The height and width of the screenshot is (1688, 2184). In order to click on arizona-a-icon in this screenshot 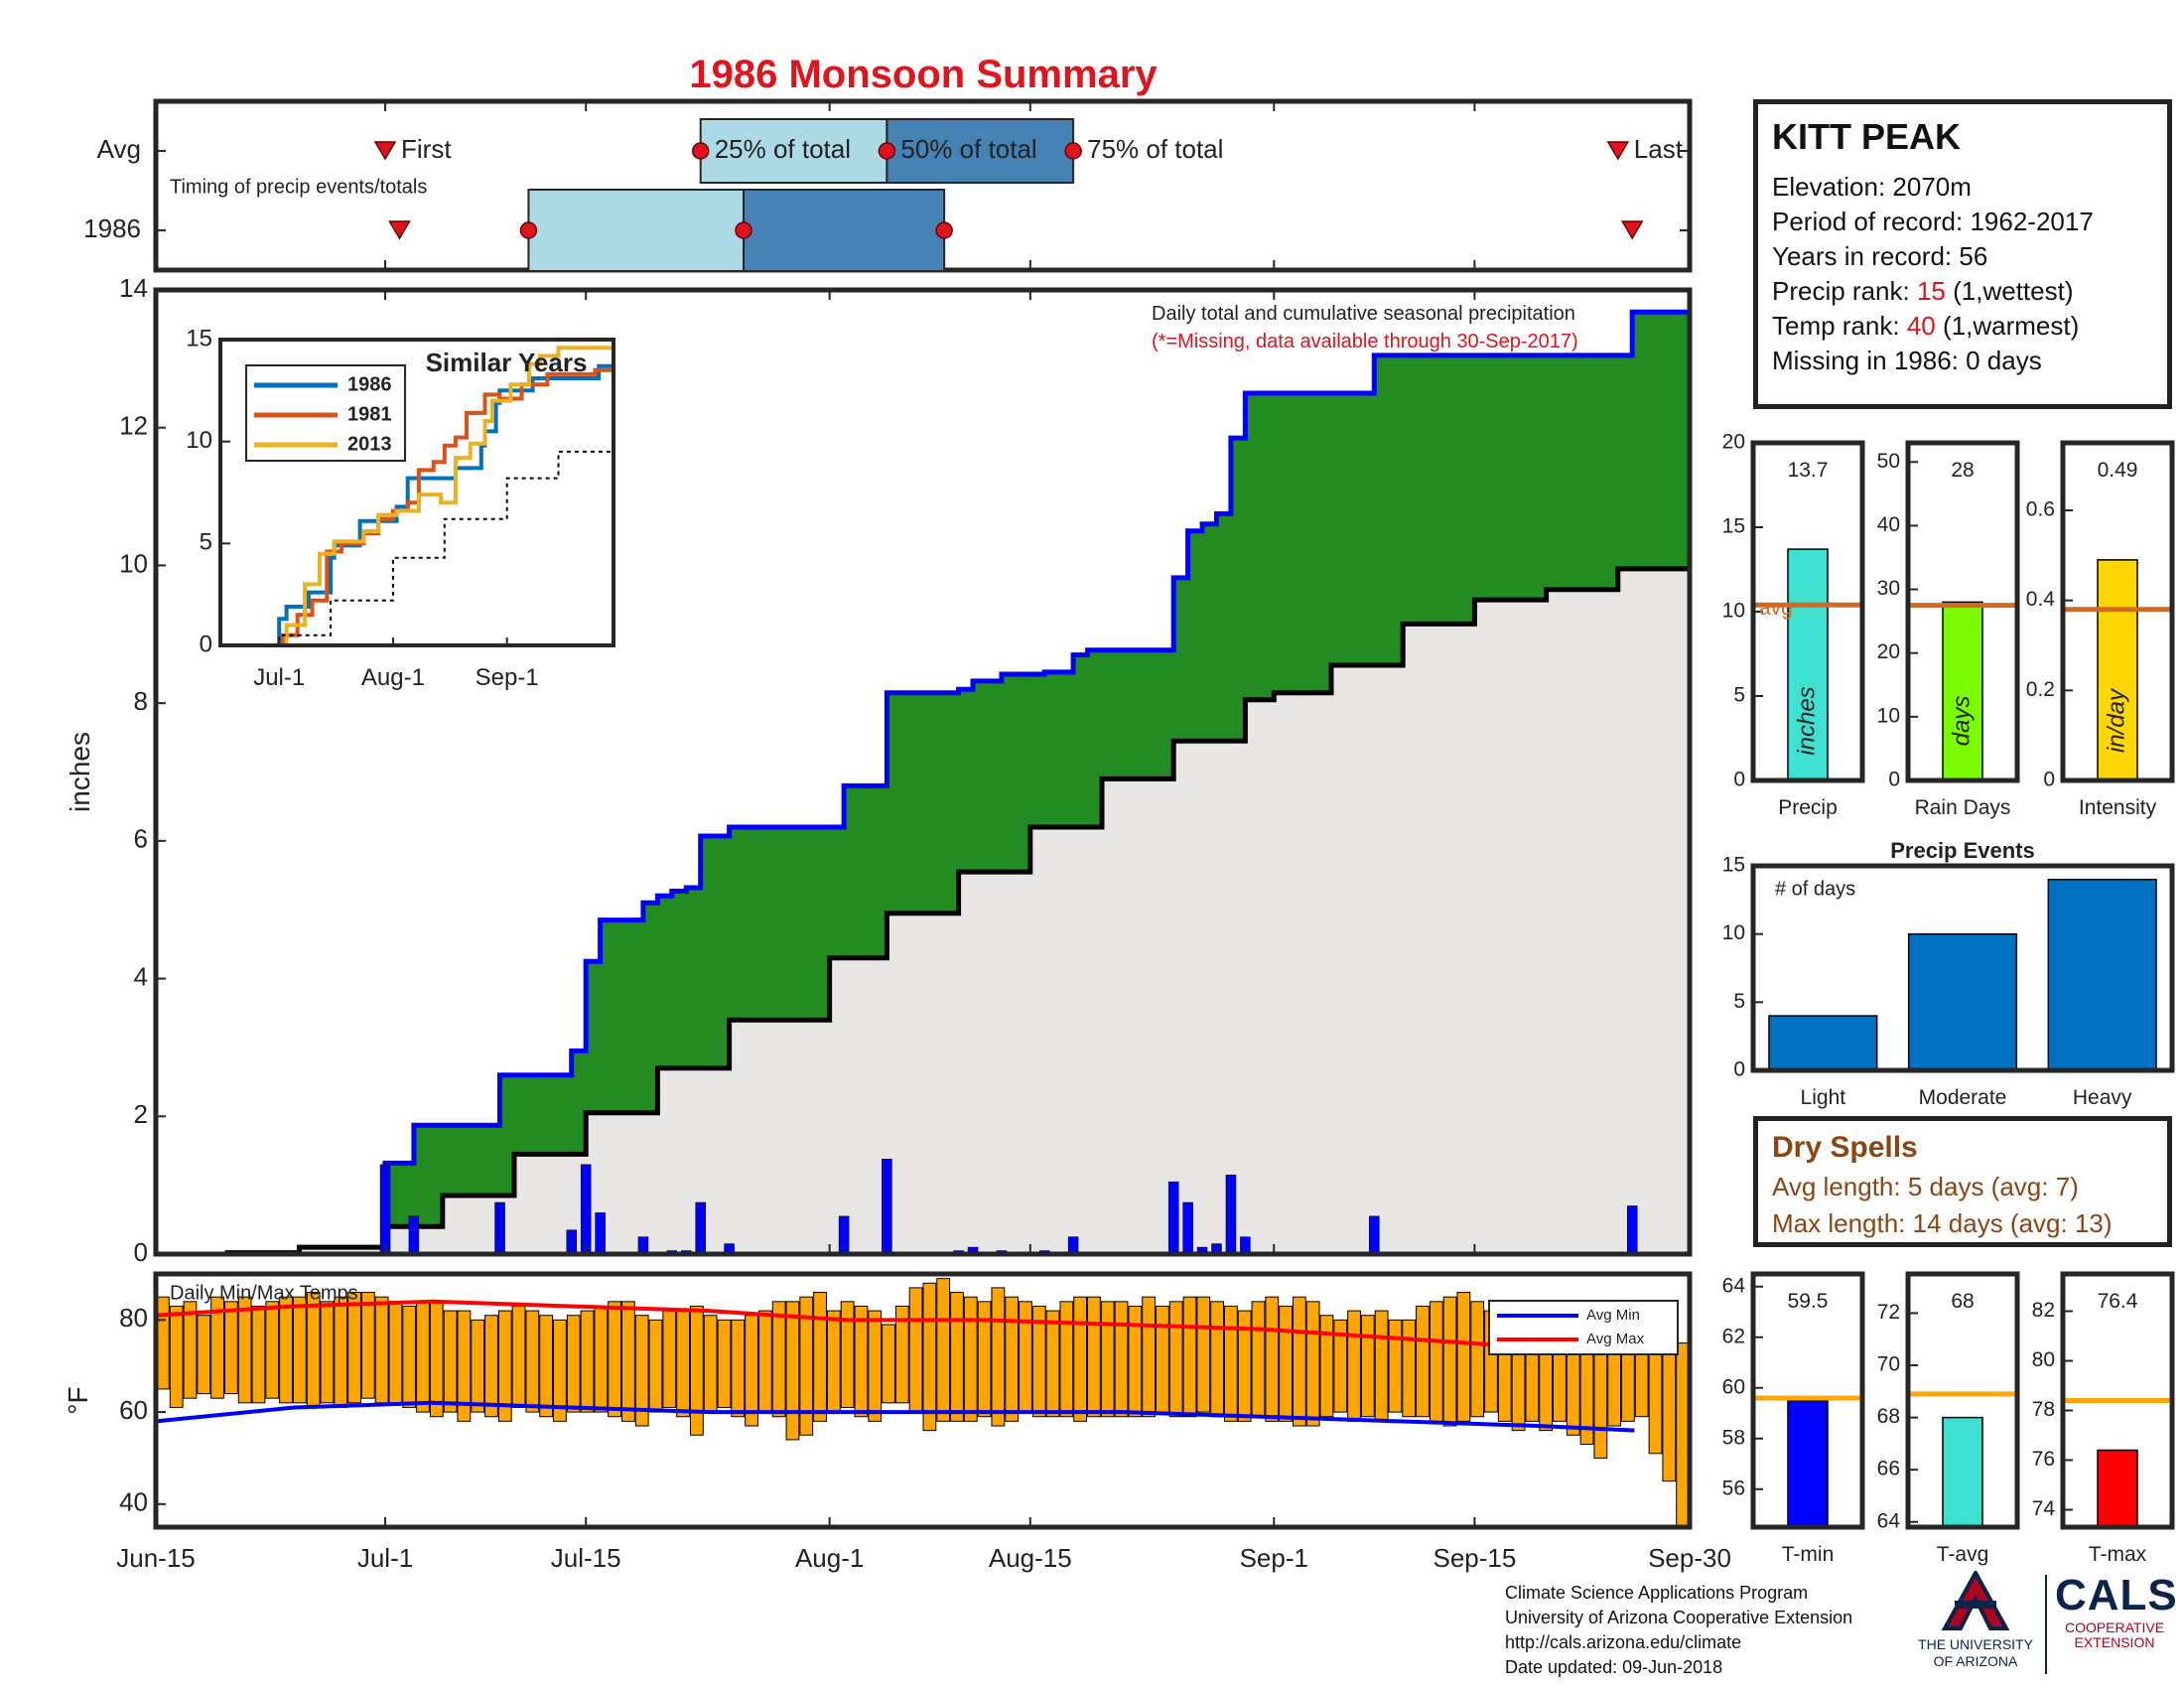, I will do `click(1975, 1599)`.